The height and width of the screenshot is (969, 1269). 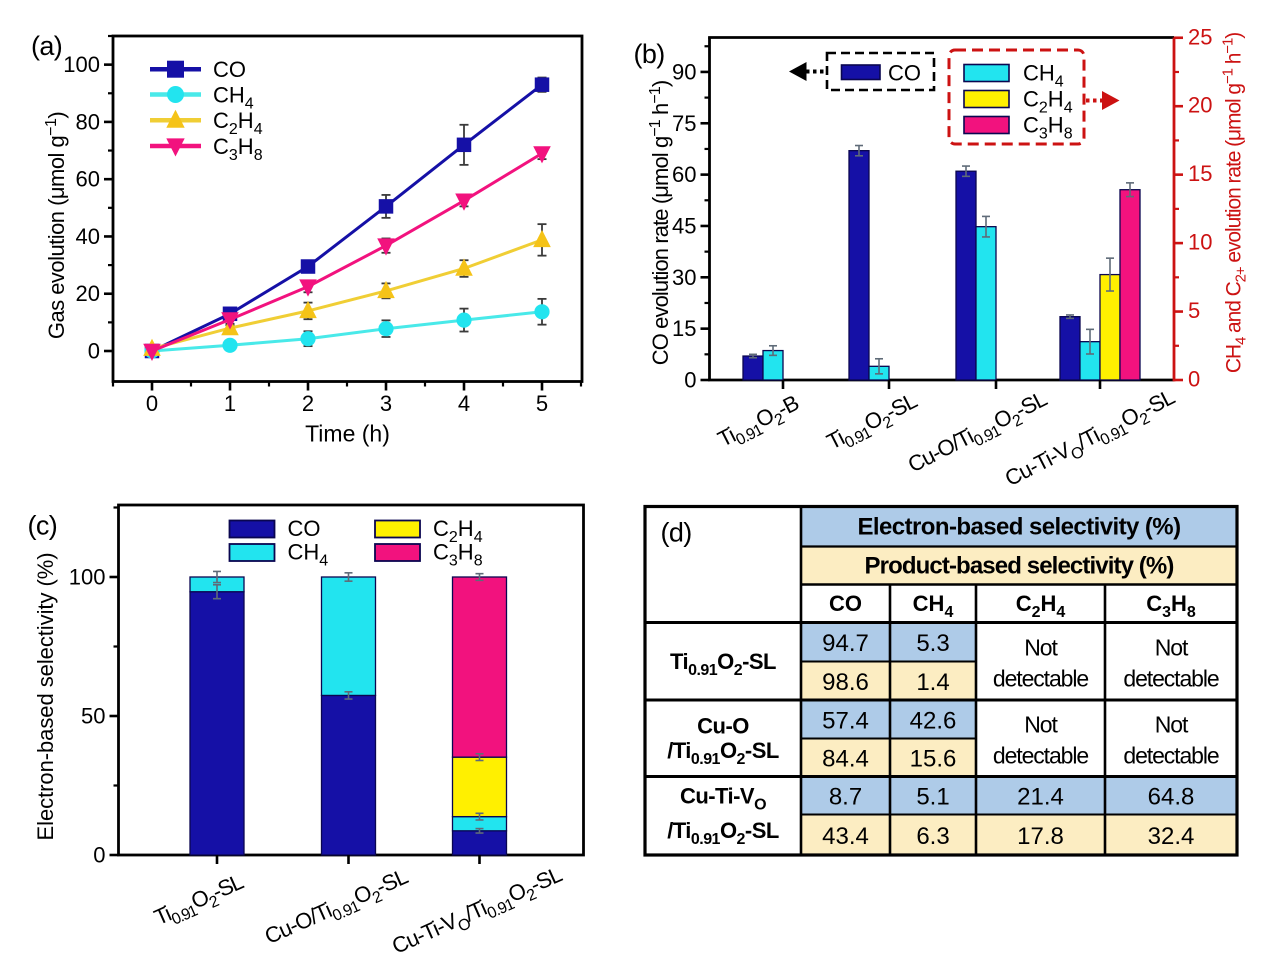 What do you see at coordinates (46, 46) in the screenshot?
I see `svg-text: (a)` at bounding box center [46, 46].